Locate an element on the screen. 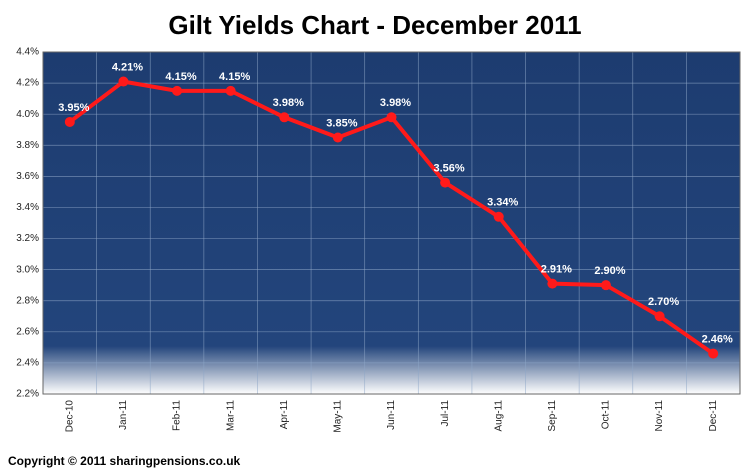  y-tick-label: 4.4% is located at coordinates (27, 52).